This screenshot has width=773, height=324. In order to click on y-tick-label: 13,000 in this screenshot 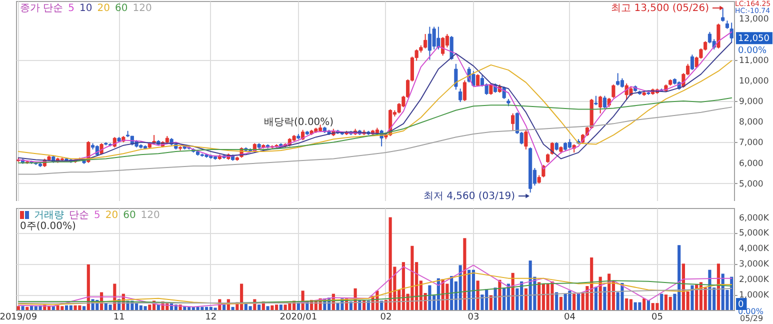, I will do `click(754, 19)`.